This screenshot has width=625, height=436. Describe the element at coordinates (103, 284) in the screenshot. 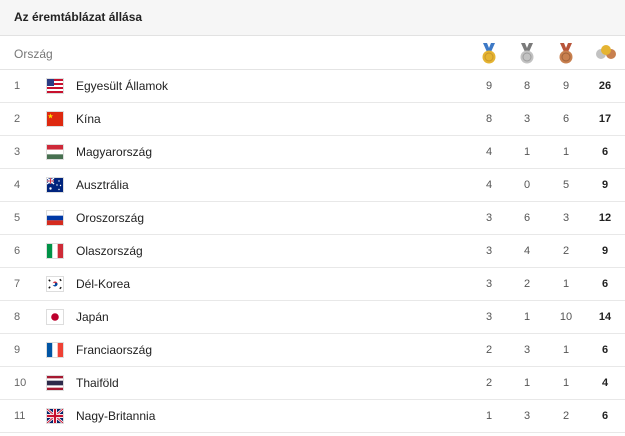

I see `country-name: Dél-Korea` at that location.